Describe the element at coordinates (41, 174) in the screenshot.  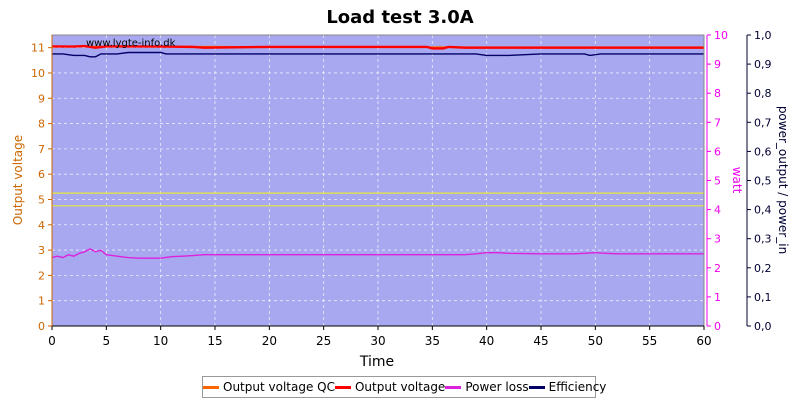
I see `y-left-tick-label: 6` at that location.